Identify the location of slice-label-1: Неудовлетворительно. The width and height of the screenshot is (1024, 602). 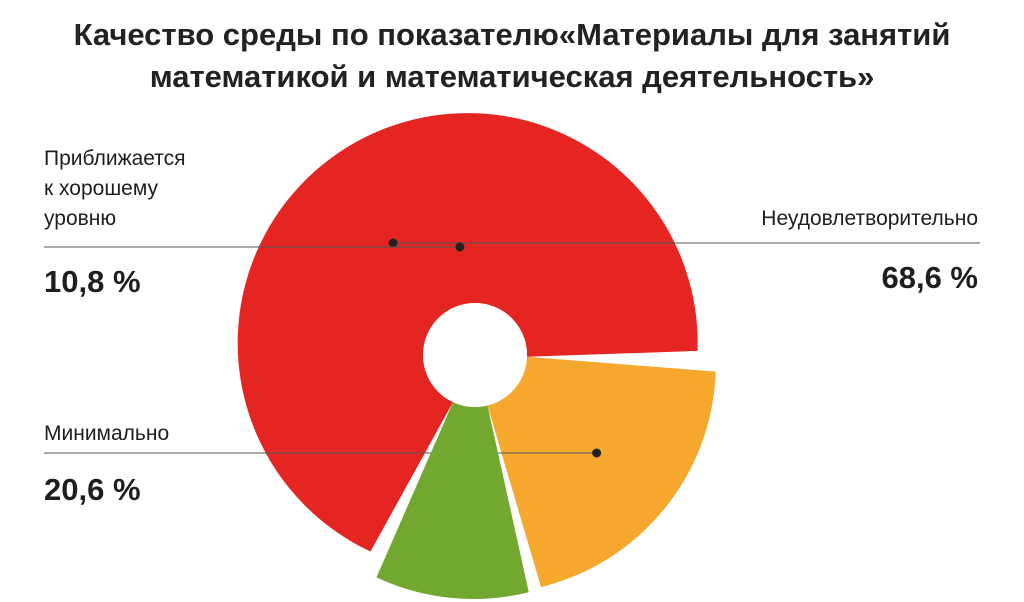
(869, 218).